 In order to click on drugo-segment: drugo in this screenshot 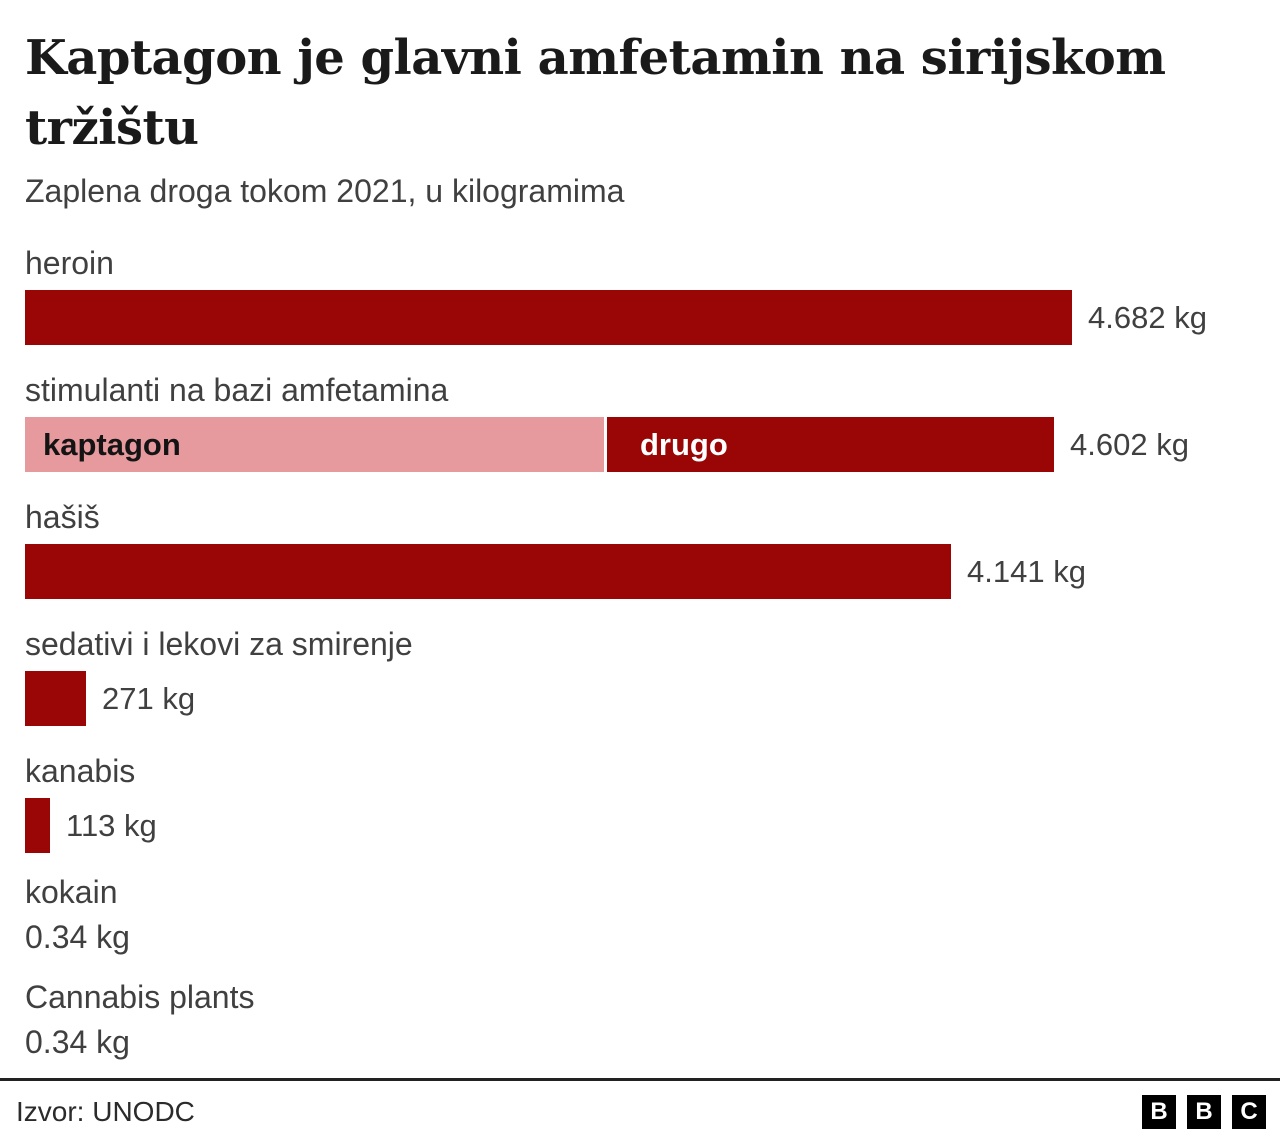, I will do `click(830, 444)`.